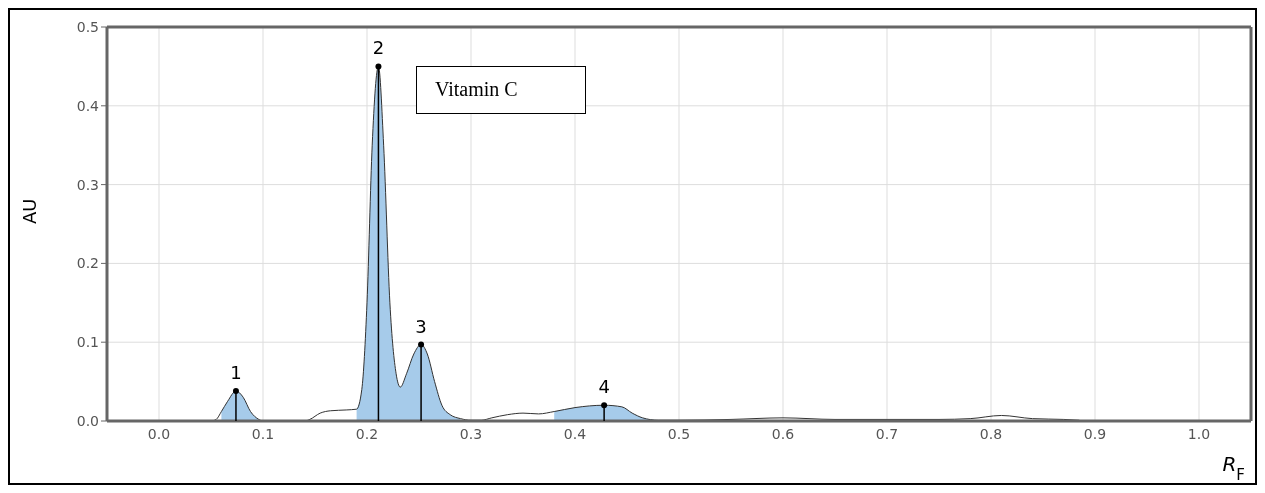 This screenshot has height=493, width=1265. What do you see at coordinates (367, 433) in the screenshot?
I see `x-tick-label: 0.2` at bounding box center [367, 433].